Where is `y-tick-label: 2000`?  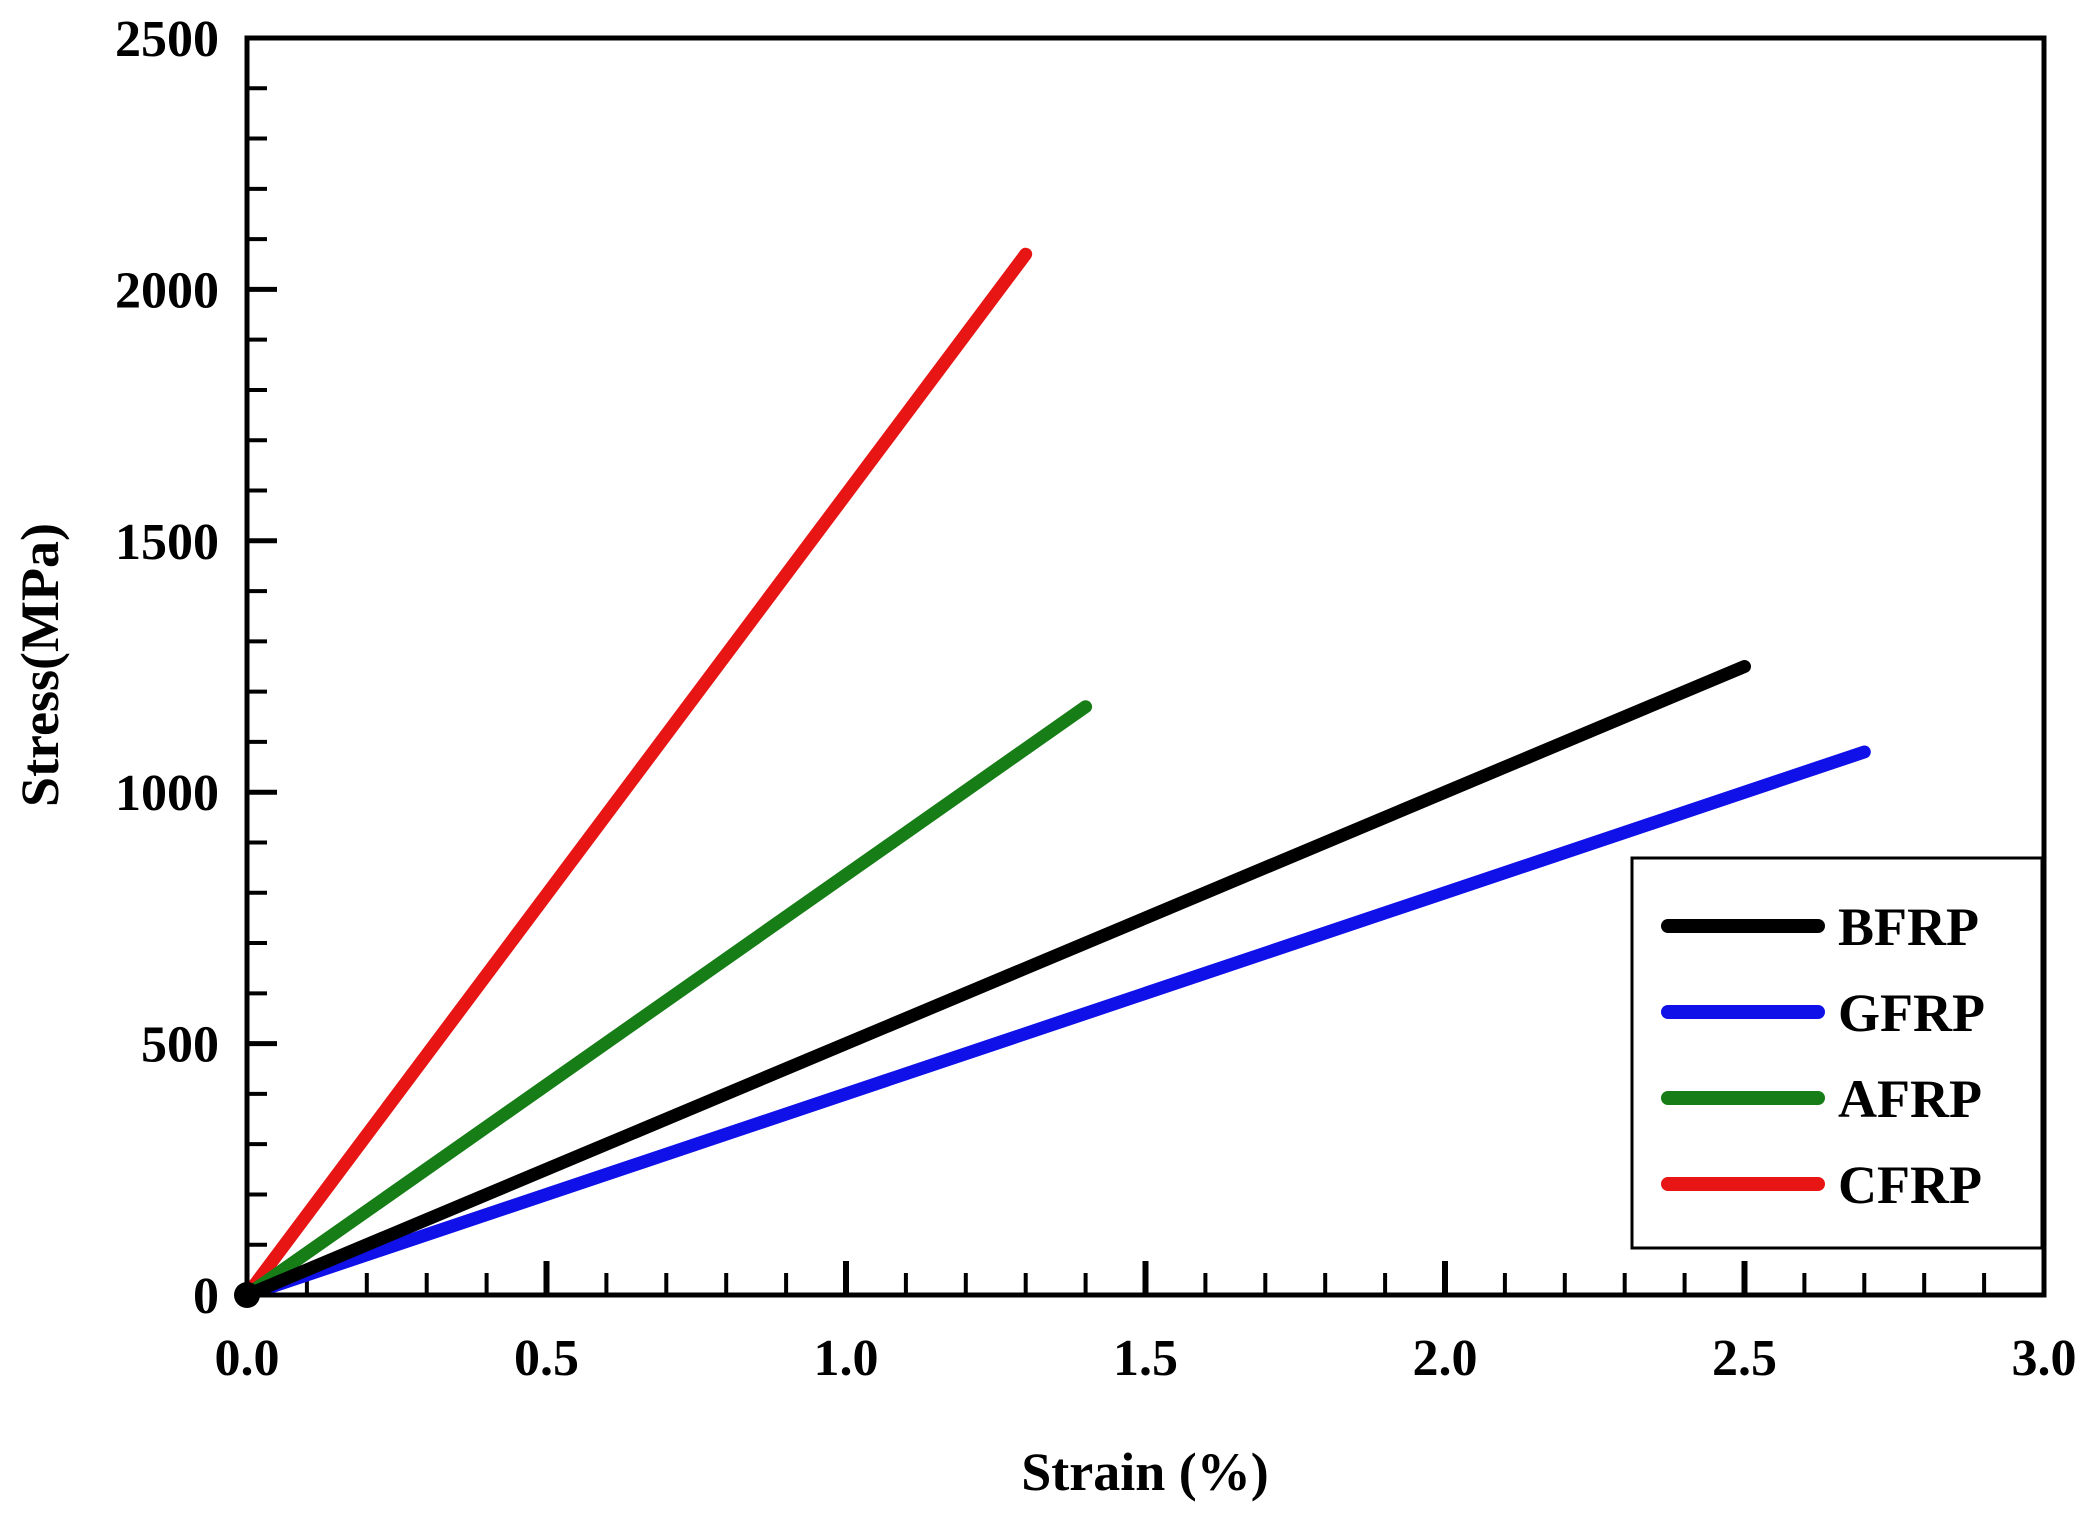 y-tick-label: 2000 is located at coordinates (167, 290).